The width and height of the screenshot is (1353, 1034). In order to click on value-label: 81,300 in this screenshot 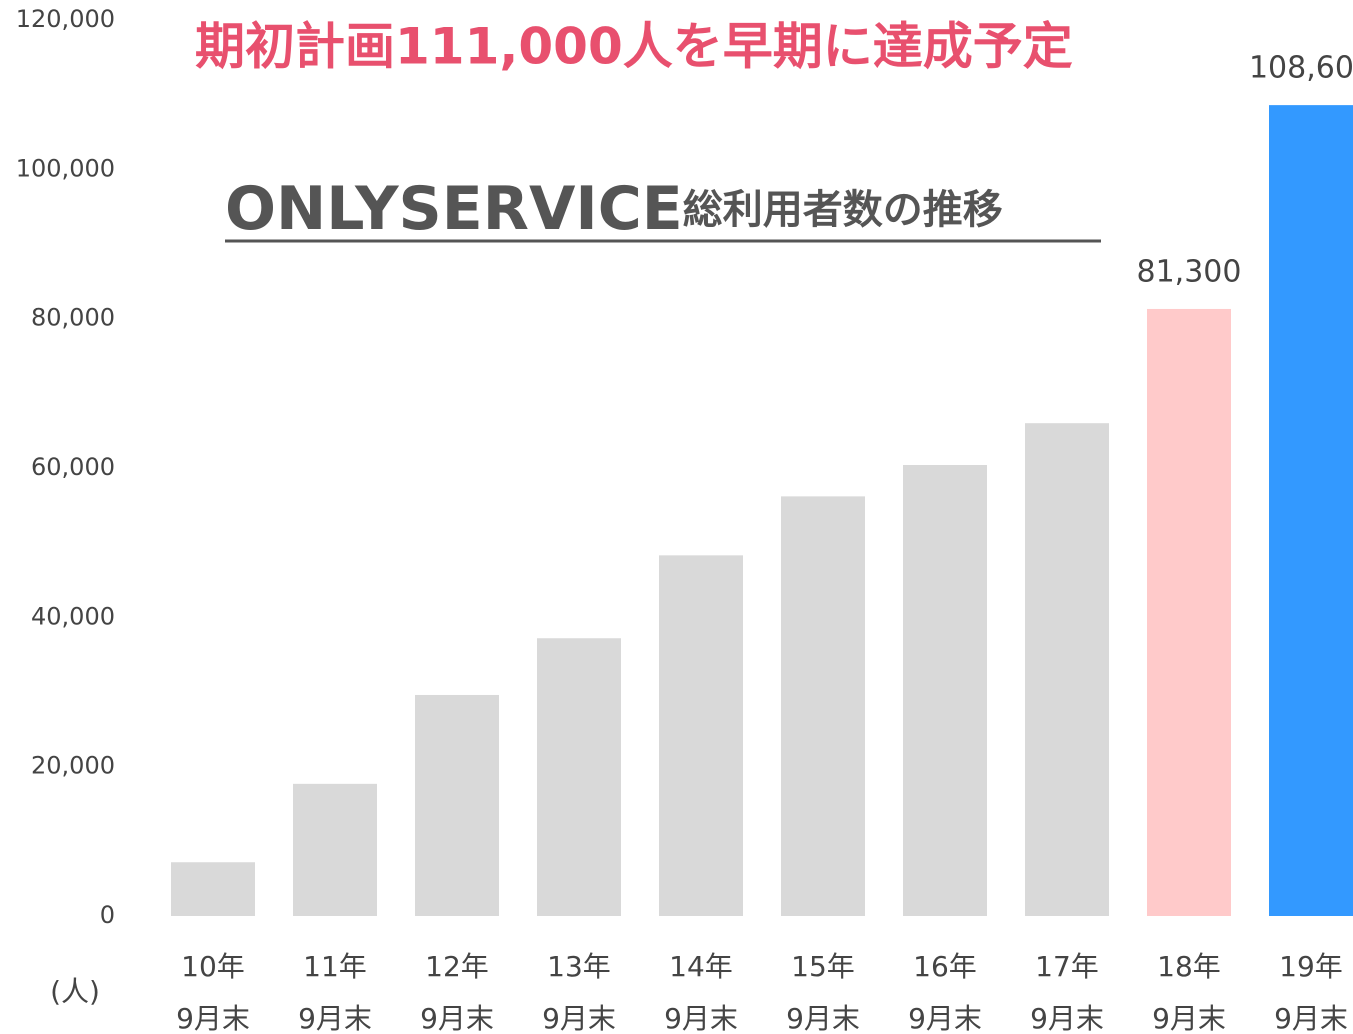, I will do `click(1189, 271)`.